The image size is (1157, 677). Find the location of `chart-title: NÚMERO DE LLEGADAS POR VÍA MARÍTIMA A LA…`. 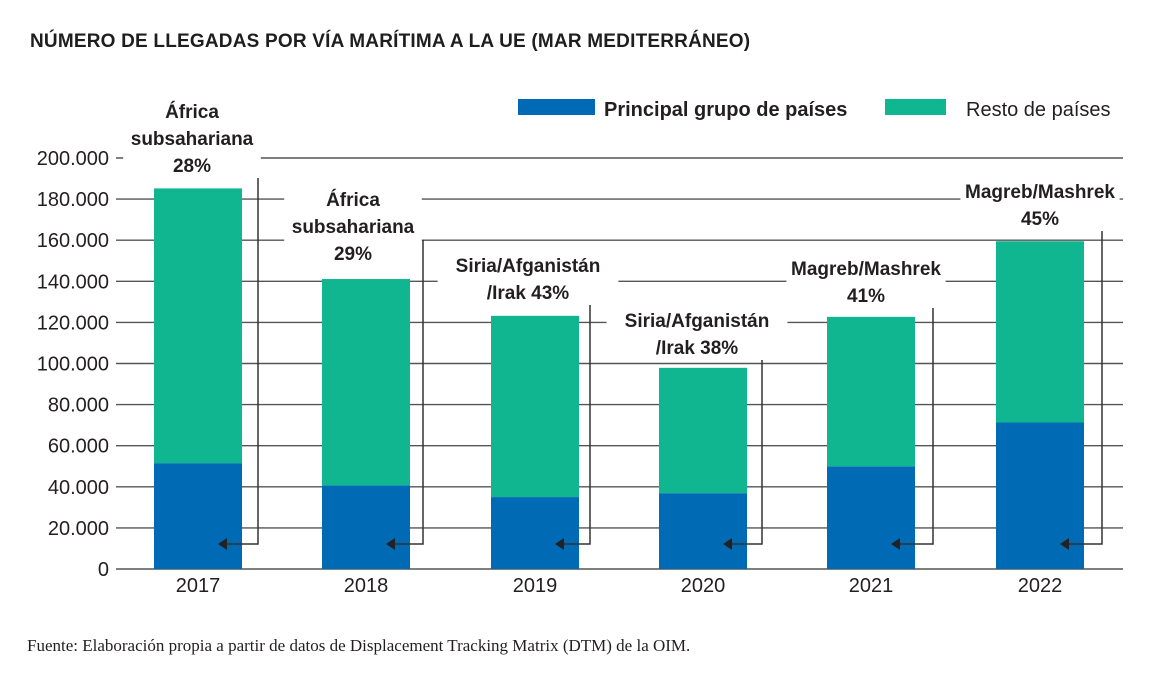

chart-title: NÚMERO DE LLEGADAS POR VÍA MARÍTIMA A LA… is located at coordinates (390, 41).